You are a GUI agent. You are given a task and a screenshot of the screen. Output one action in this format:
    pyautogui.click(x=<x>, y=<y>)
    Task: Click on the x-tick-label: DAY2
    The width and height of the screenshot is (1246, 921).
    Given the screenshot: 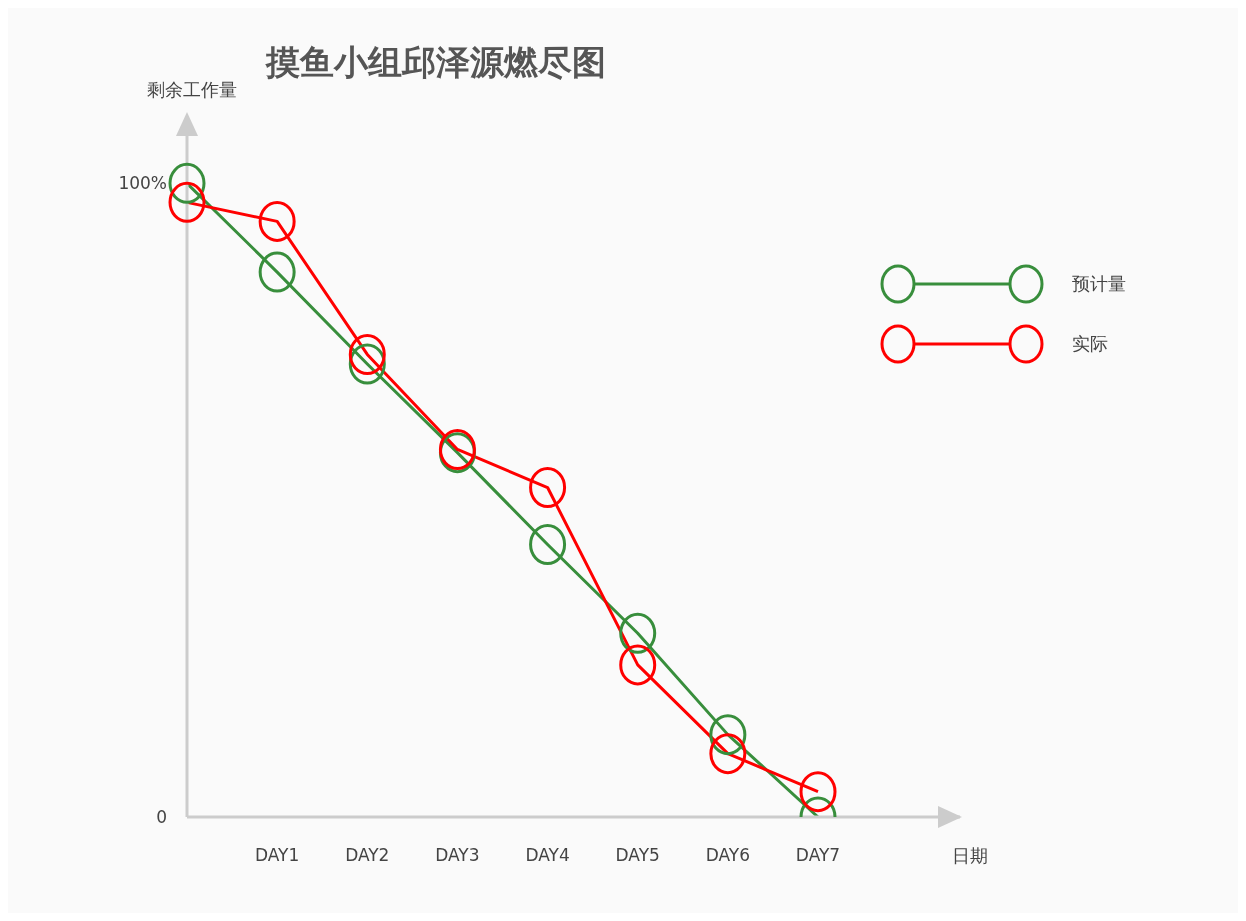 What is the action you would take?
    pyautogui.click(x=367, y=855)
    